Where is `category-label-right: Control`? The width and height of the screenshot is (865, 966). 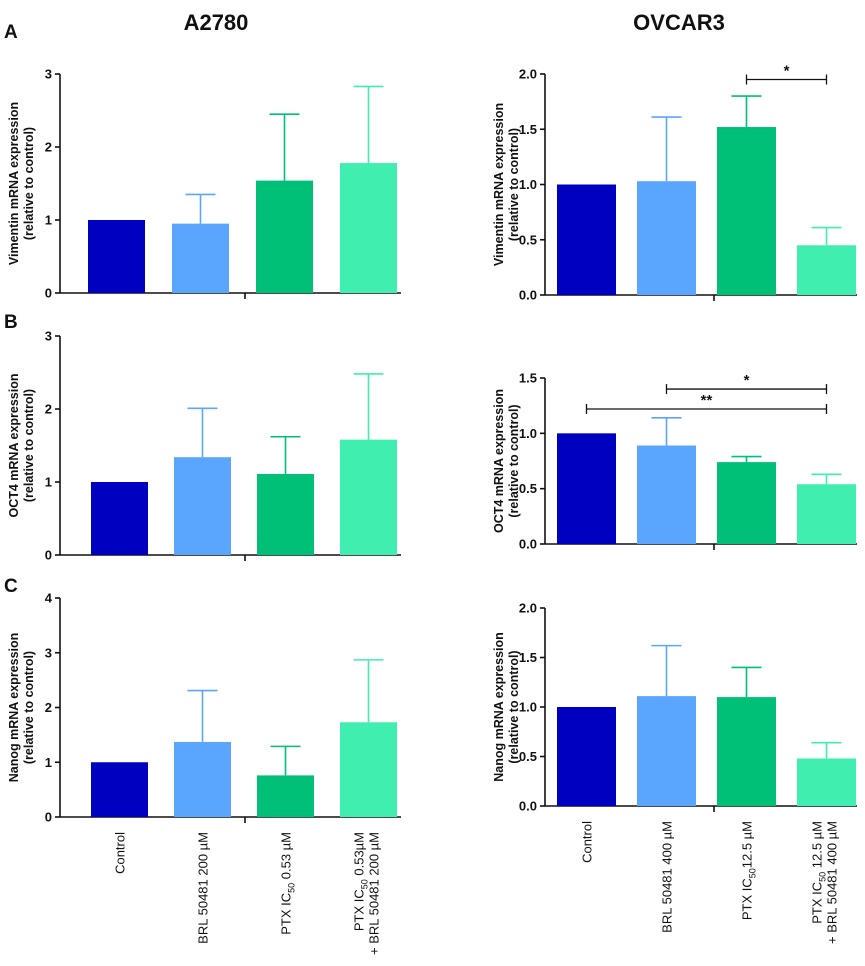
category-label-right: Control is located at coordinates (587, 842).